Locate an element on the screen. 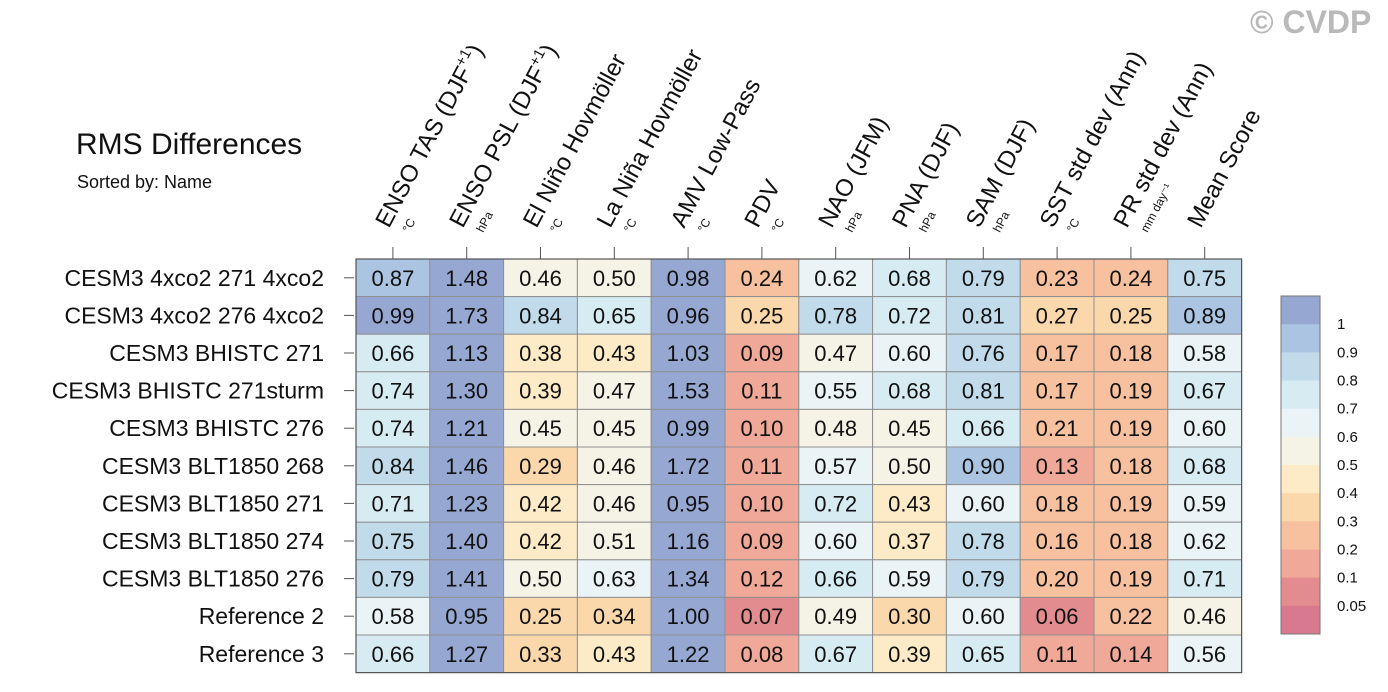  cvdp-watermark: © CVDP is located at coordinates (1311, 22).